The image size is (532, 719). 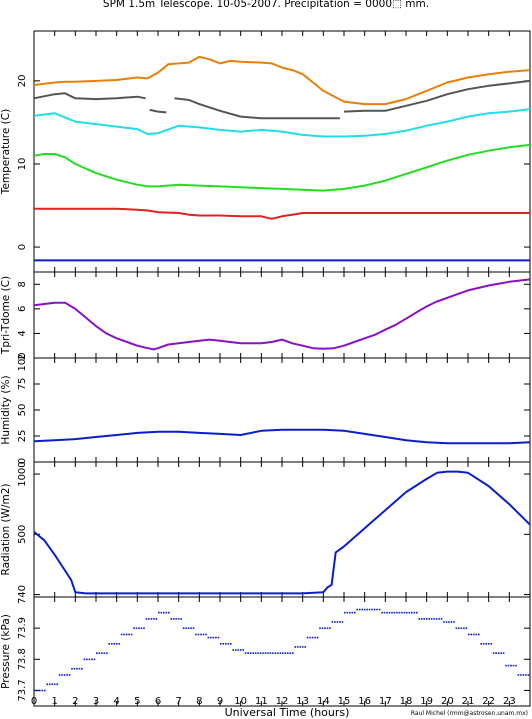 What do you see at coordinates (54, 701) in the screenshot?
I see `x-tick-label: 1` at bounding box center [54, 701].